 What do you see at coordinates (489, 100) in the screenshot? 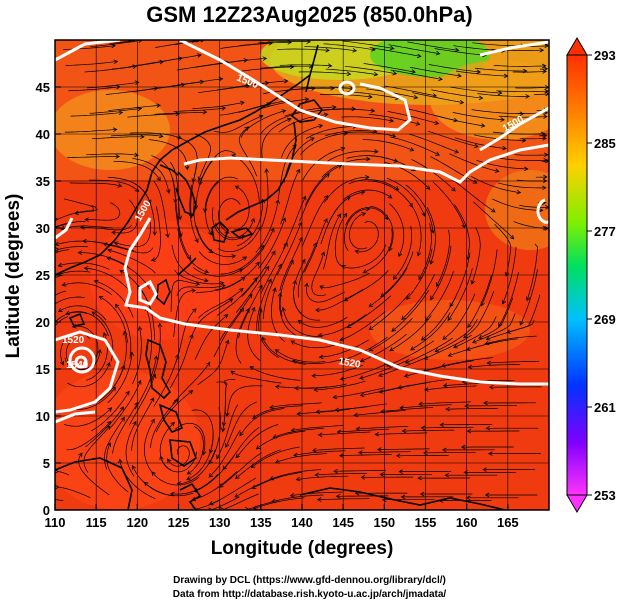
I see `field-ne-orange` at bounding box center [489, 100].